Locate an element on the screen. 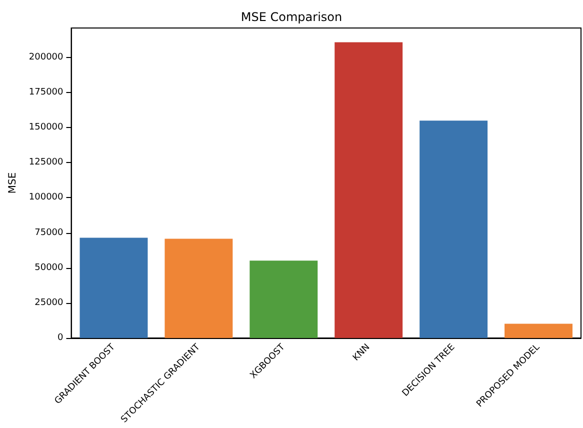  y-axis-title: MSE is located at coordinates (13, 183).